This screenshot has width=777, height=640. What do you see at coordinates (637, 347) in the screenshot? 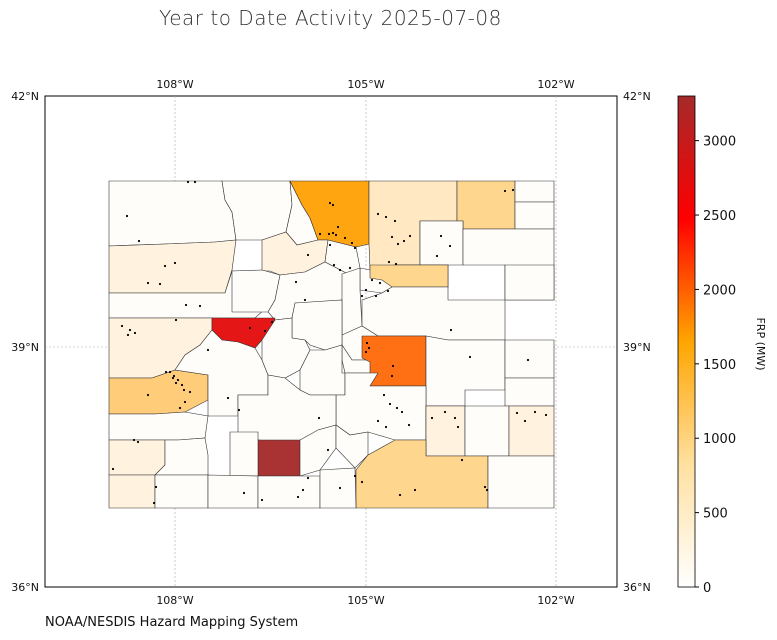
I see `lat-label-right-39: 39°N` at bounding box center [637, 347].